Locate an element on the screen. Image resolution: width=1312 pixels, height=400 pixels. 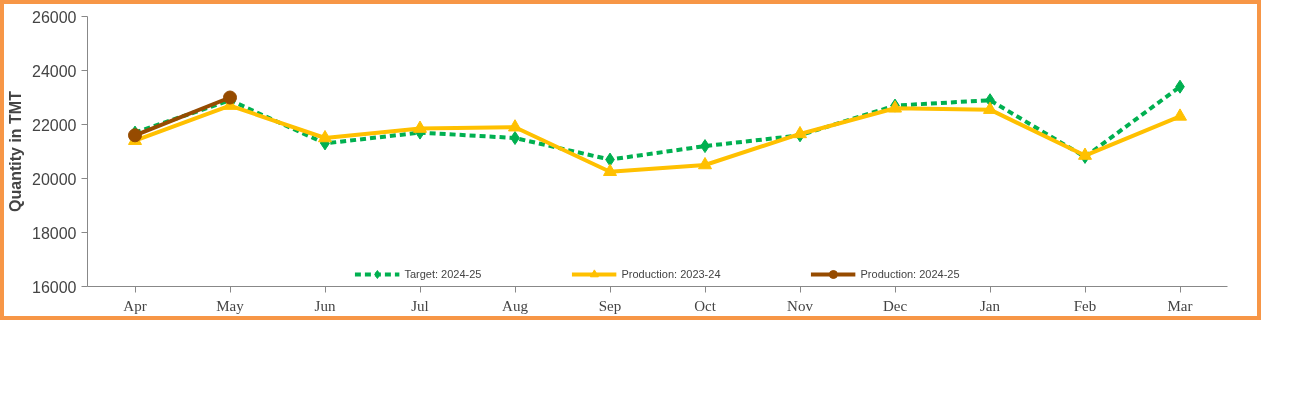
legend-label: Target: 2024-25 is located at coordinates (443, 274).